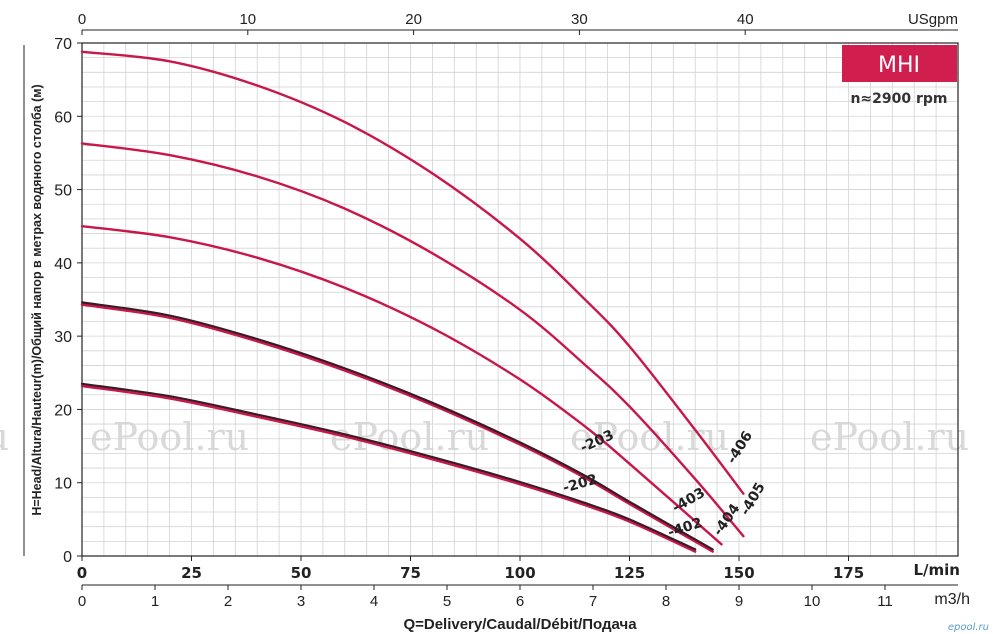 Image resolution: width=993 pixels, height=634 pixels. I want to click on curve-label-403: -403, so click(689, 500).